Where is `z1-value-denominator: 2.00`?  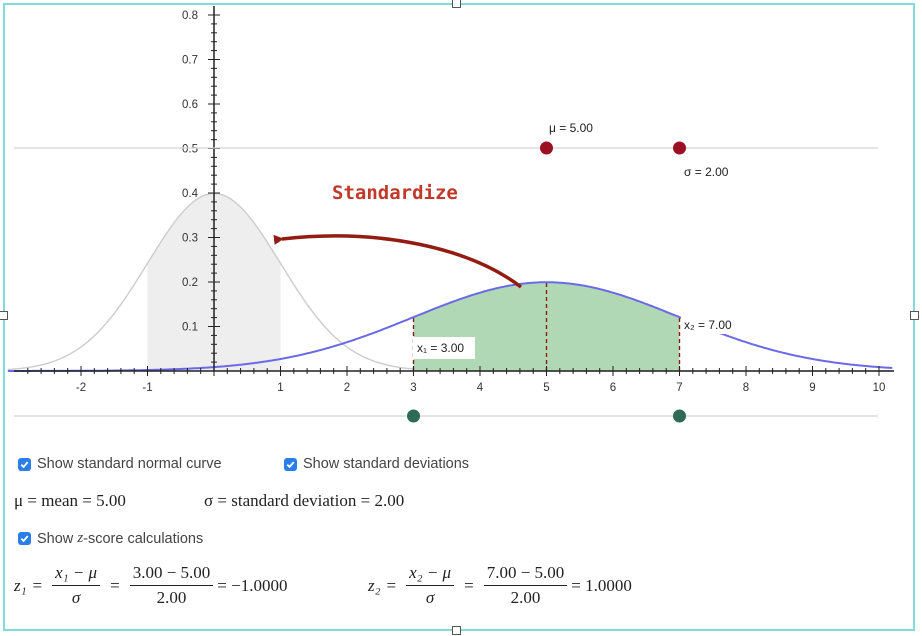
z1-value-denominator: 2.00 is located at coordinates (171, 597).